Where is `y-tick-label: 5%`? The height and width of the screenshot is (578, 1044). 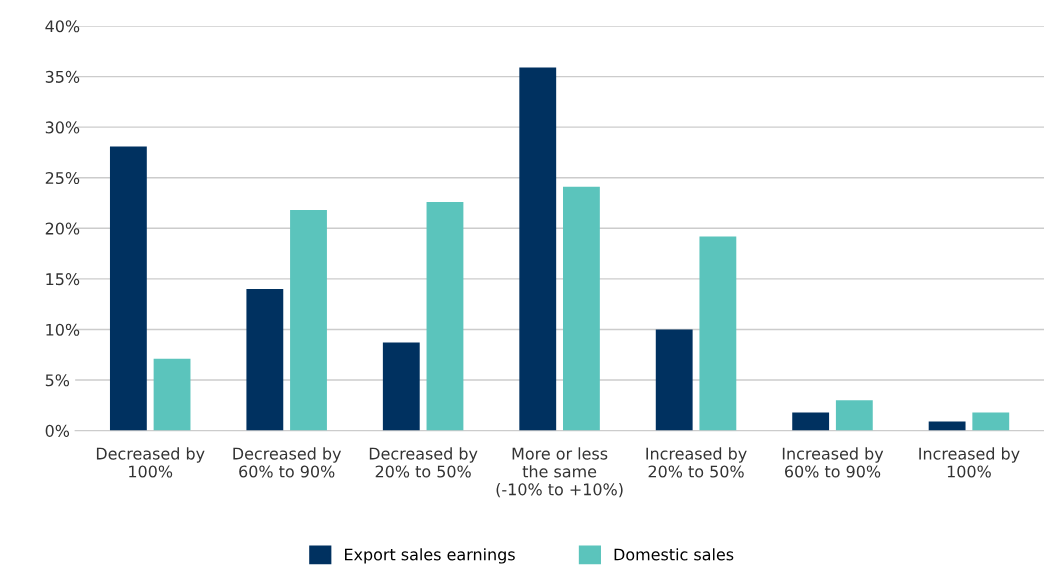
y-tick-label: 5% is located at coordinates (57, 380).